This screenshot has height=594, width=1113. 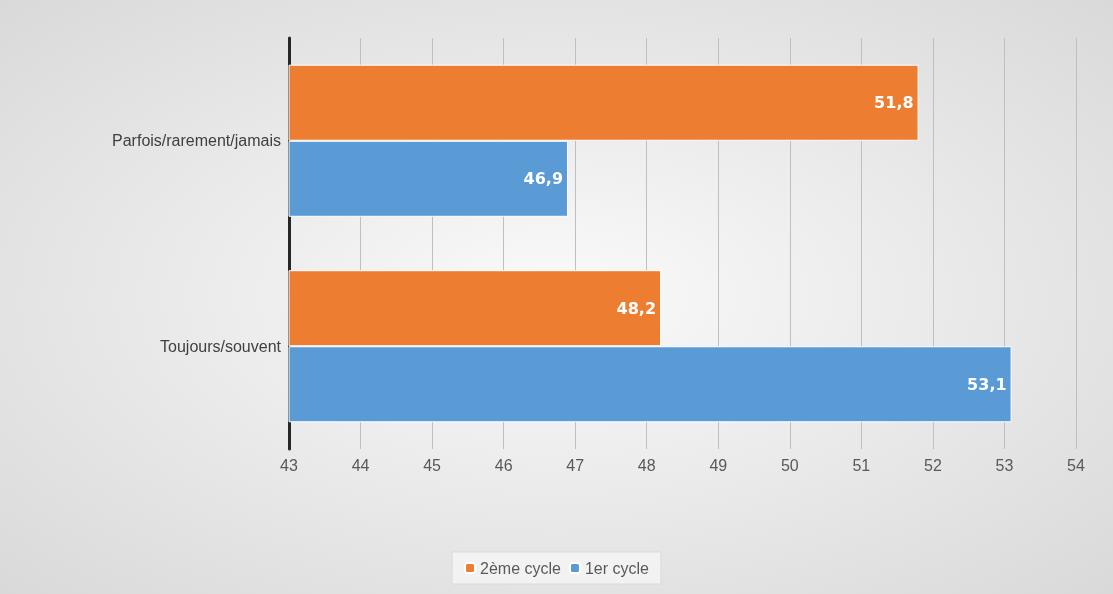 What do you see at coordinates (575, 465) in the screenshot?
I see `x-tick-label: 47` at bounding box center [575, 465].